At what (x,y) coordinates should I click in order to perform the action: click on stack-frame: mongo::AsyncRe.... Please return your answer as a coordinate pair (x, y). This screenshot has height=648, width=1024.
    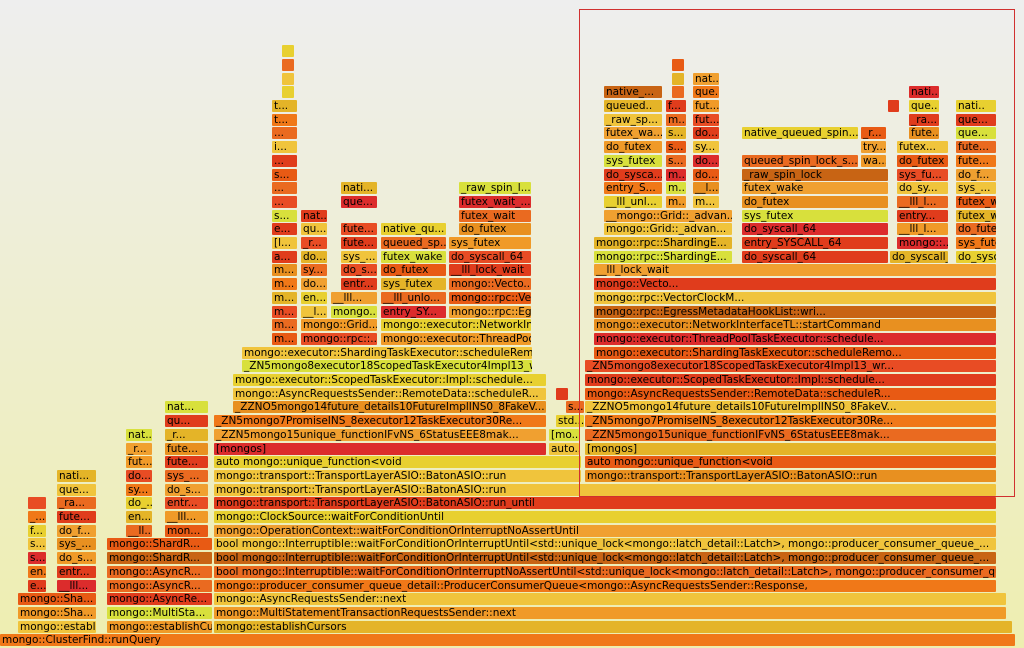
    Looking at the image, I should click on (159, 599).